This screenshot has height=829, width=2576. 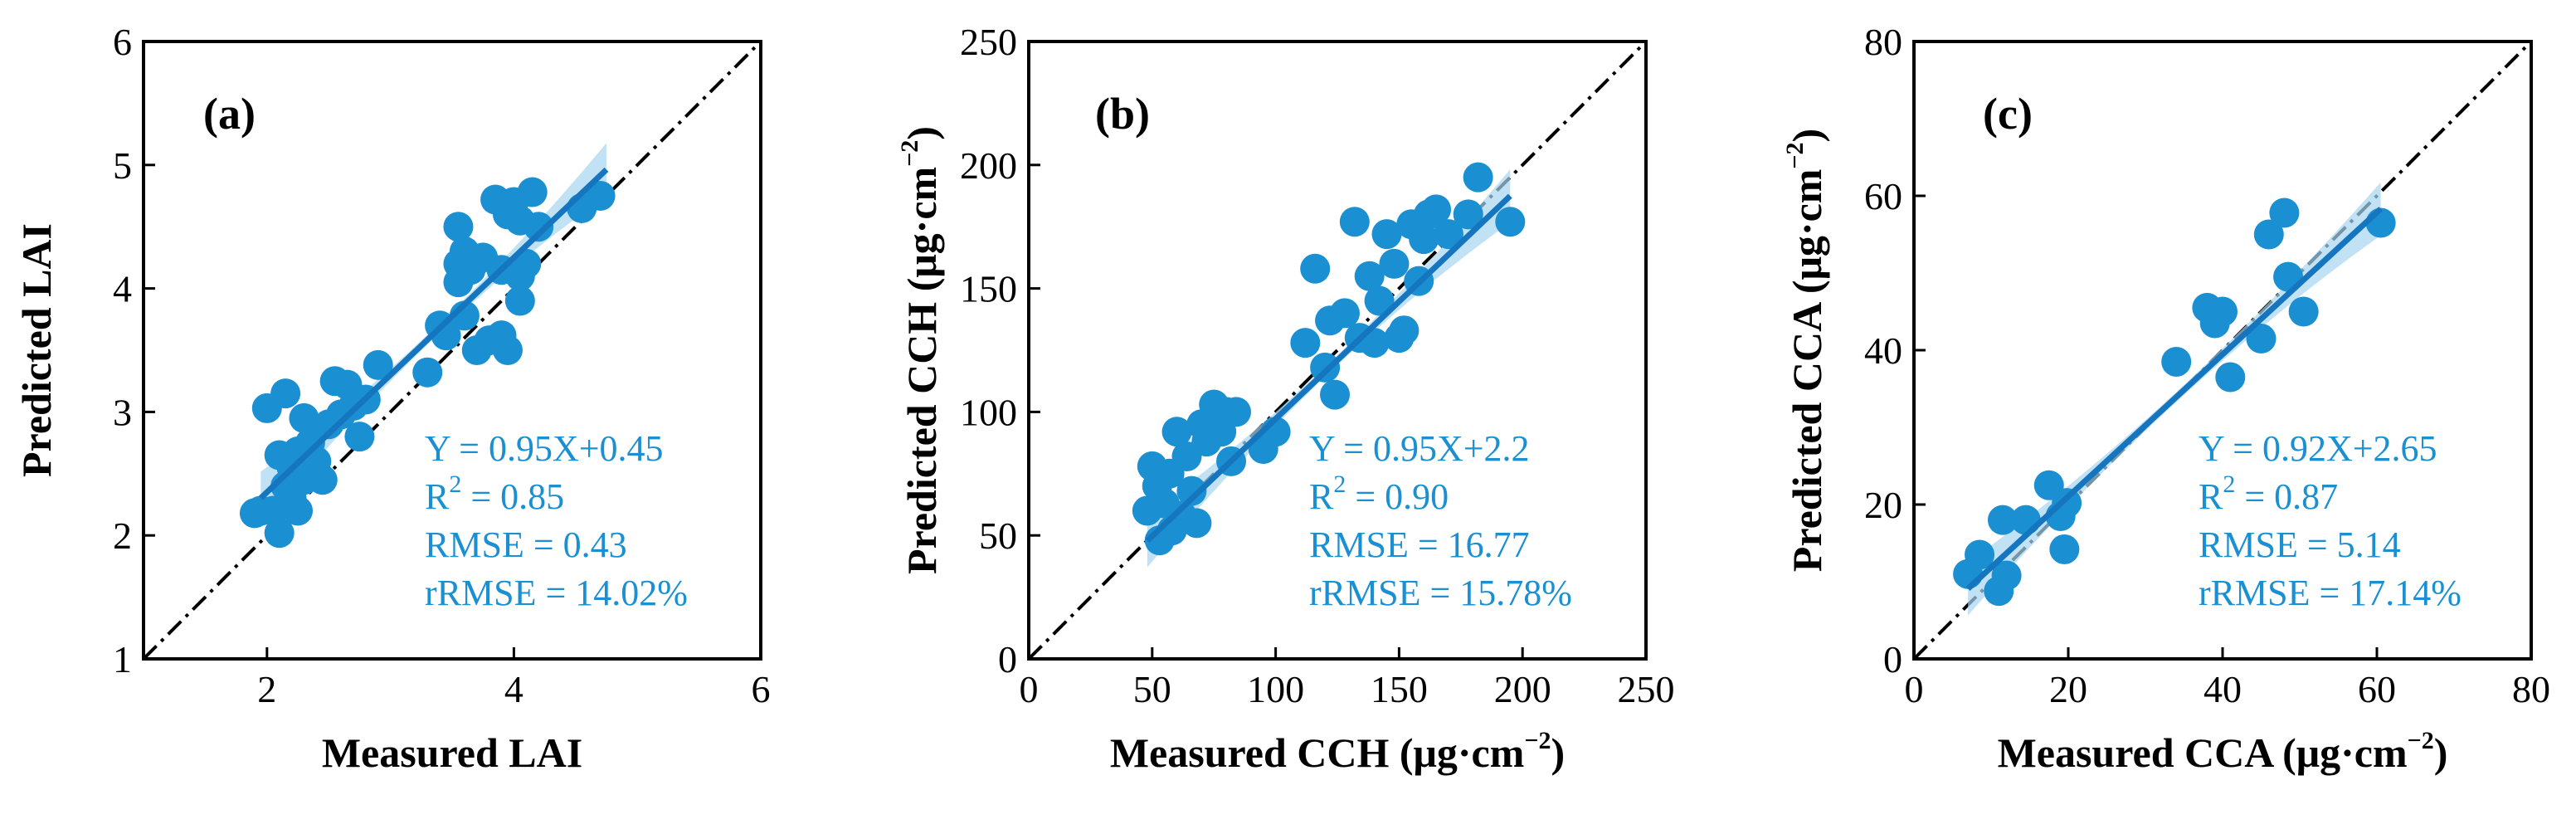 What do you see at coordinates (1317, 752) in the screenshot?
I see `x-axis-label-text: Measured CCH (μg·cm` at bounding box center [1317, 752].